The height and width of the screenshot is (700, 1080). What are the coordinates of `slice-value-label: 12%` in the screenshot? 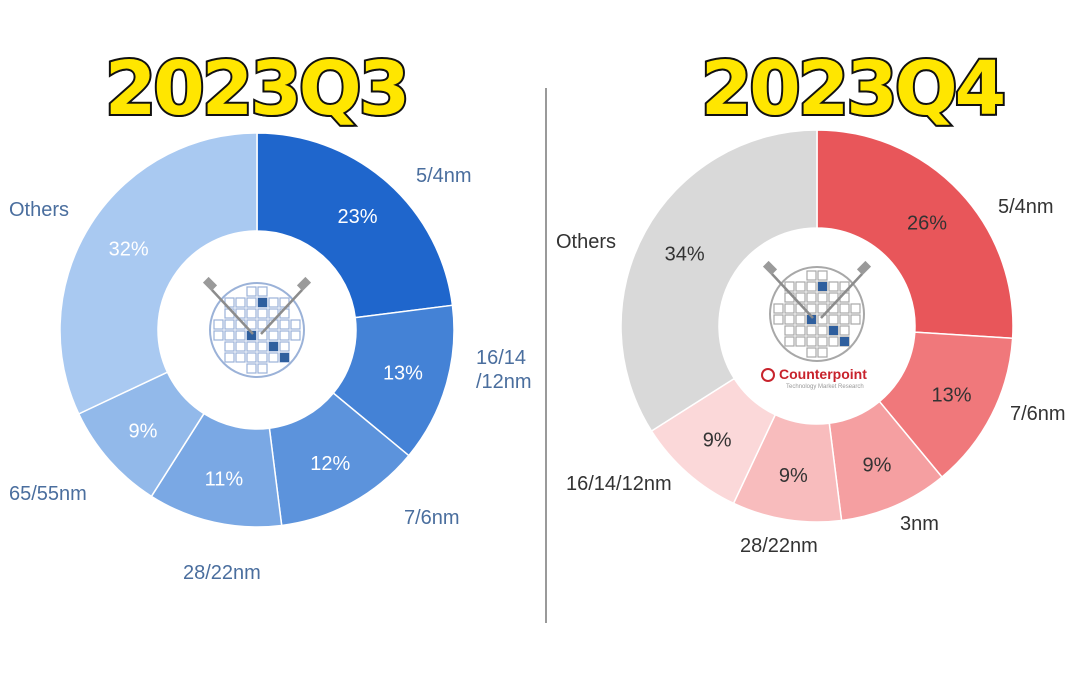 It's located at (330, 464).